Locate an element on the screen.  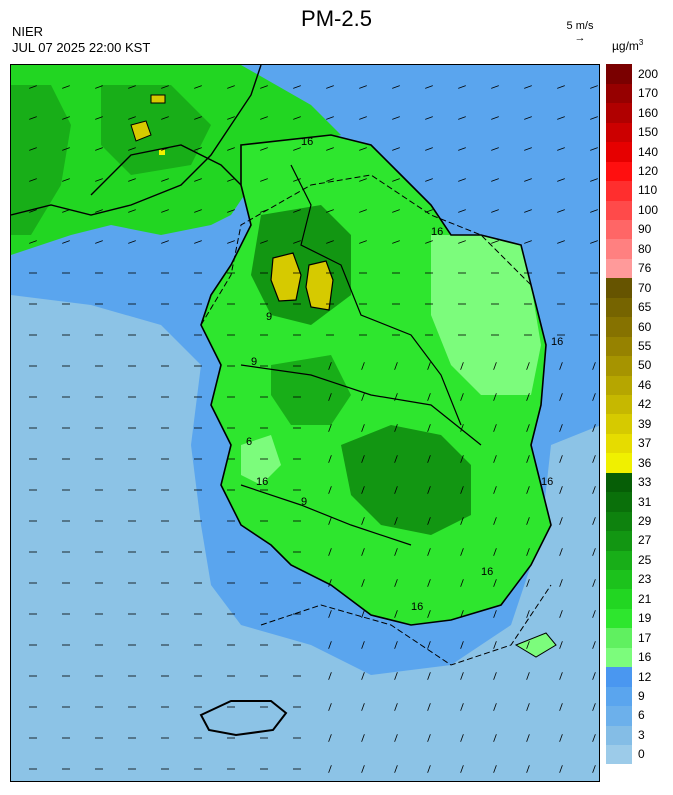
legend-value-label: 80 is located at coordinates (645, 248).